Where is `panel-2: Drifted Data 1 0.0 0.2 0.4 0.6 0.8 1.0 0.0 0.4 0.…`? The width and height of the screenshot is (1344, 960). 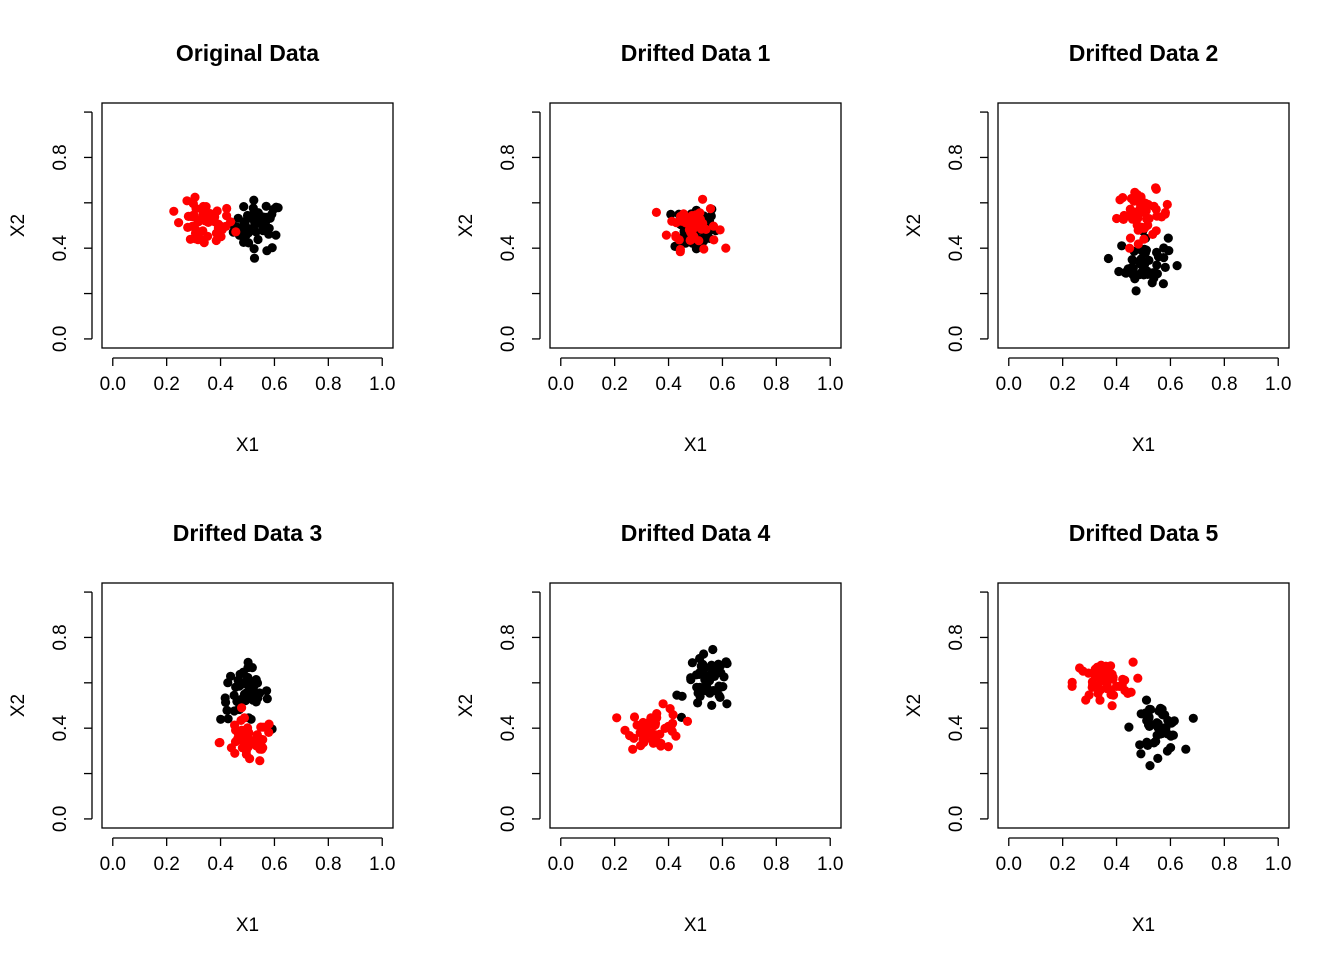 panel-2: Drifted Data 1 0.0 0.2 0.4 0.6 0.8 1.0 0.0 0.4 0.… is located at coordinates (649, 248).